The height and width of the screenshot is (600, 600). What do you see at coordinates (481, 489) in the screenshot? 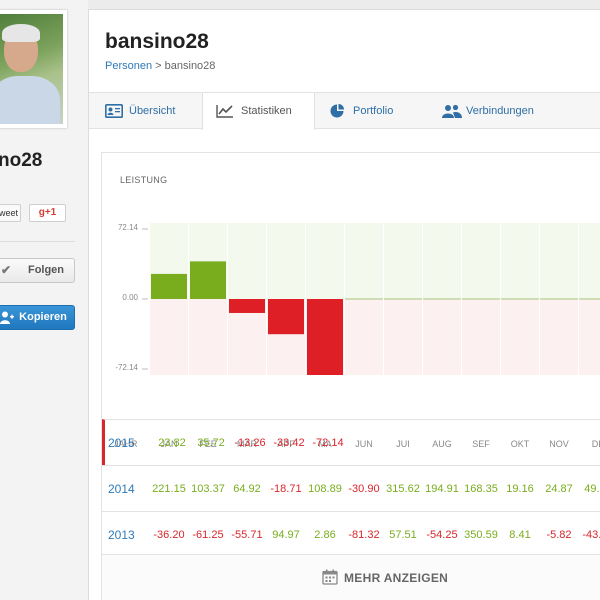
I see `table-cell: 168.35` at bounding box center [481, 489].